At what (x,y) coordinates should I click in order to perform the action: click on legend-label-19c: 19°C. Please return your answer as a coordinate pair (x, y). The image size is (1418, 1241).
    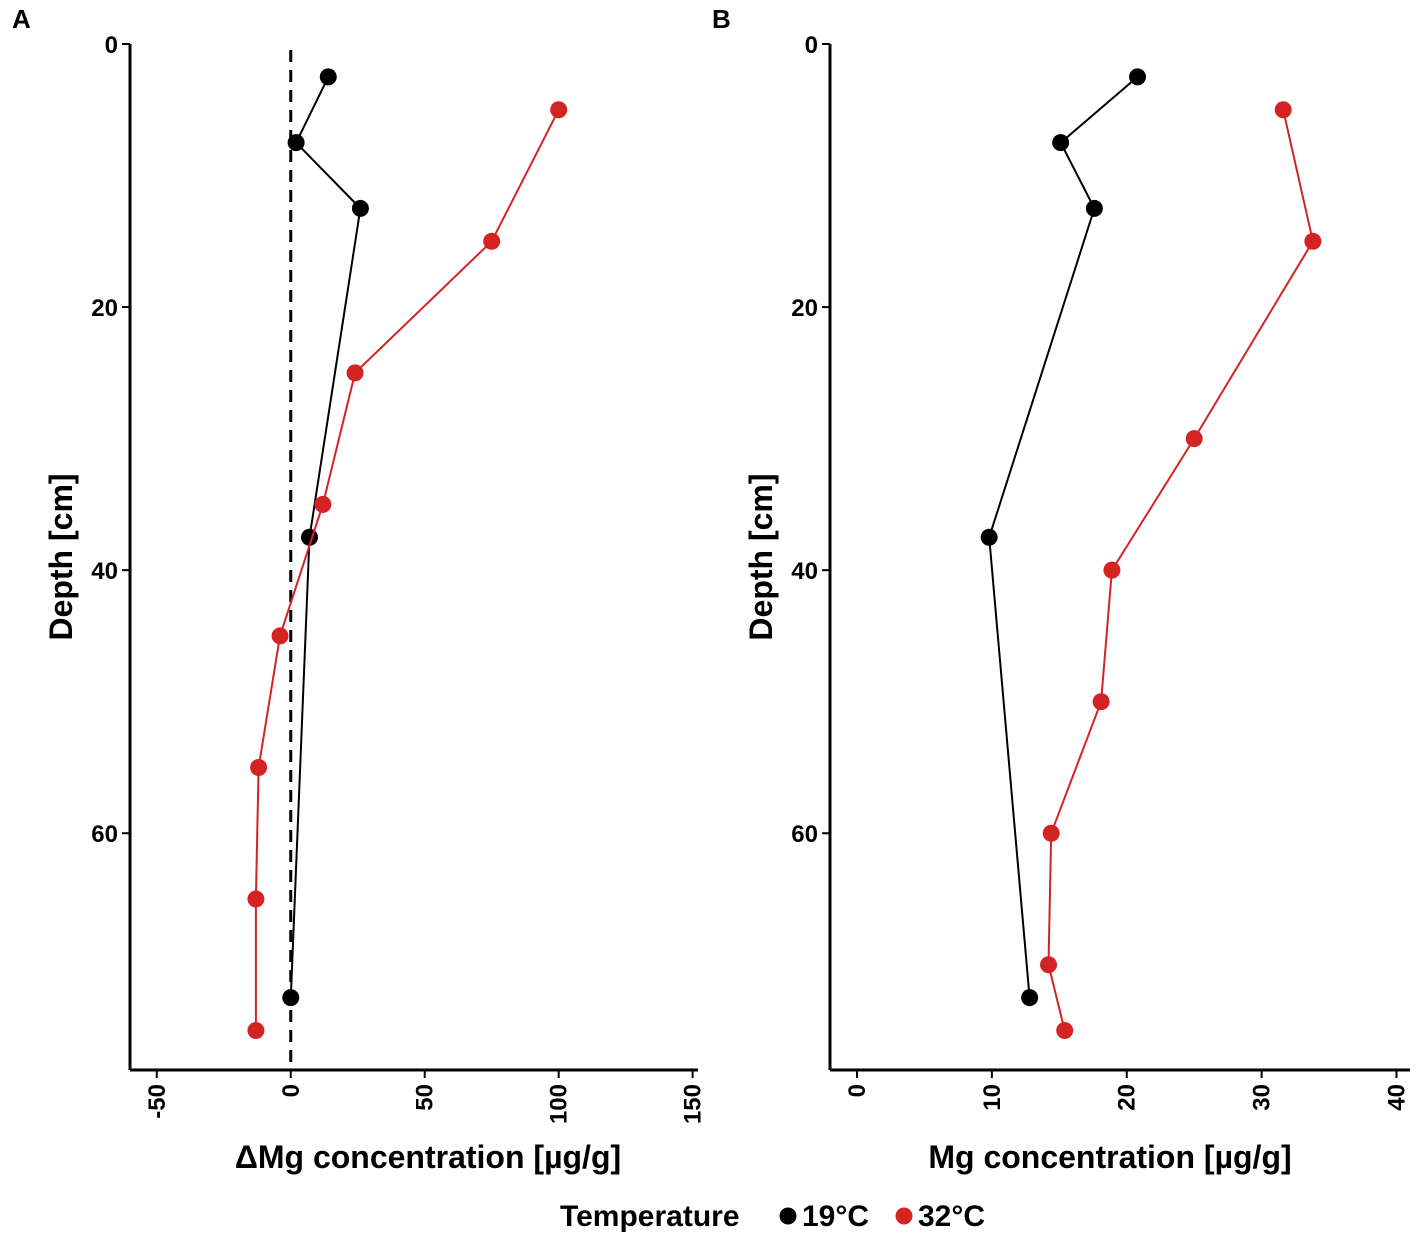
    Looking at the image, I should click on (835, 1216).